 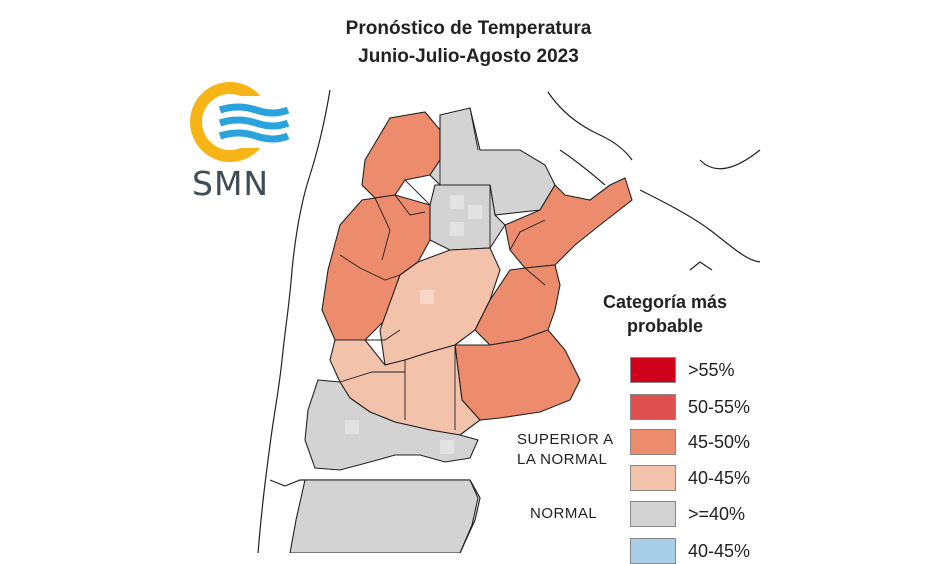 What do you see at coordinates (231, 183) in the screenshot?
I see `smn-logo-text: SMN` at bounding box center [231, 183].